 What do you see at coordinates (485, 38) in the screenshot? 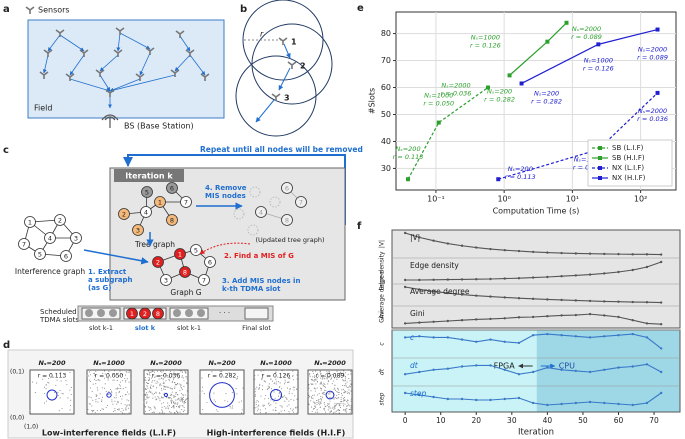
I see `point-label: Nₛ=1000` at bounding box center [485, 38].